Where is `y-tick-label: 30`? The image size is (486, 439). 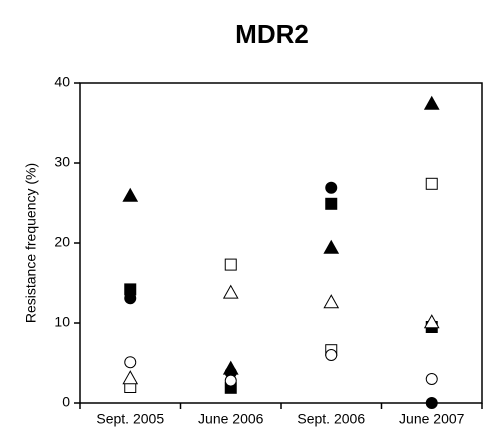 y-tick-label: 30 is located at coordinates (62, 162).